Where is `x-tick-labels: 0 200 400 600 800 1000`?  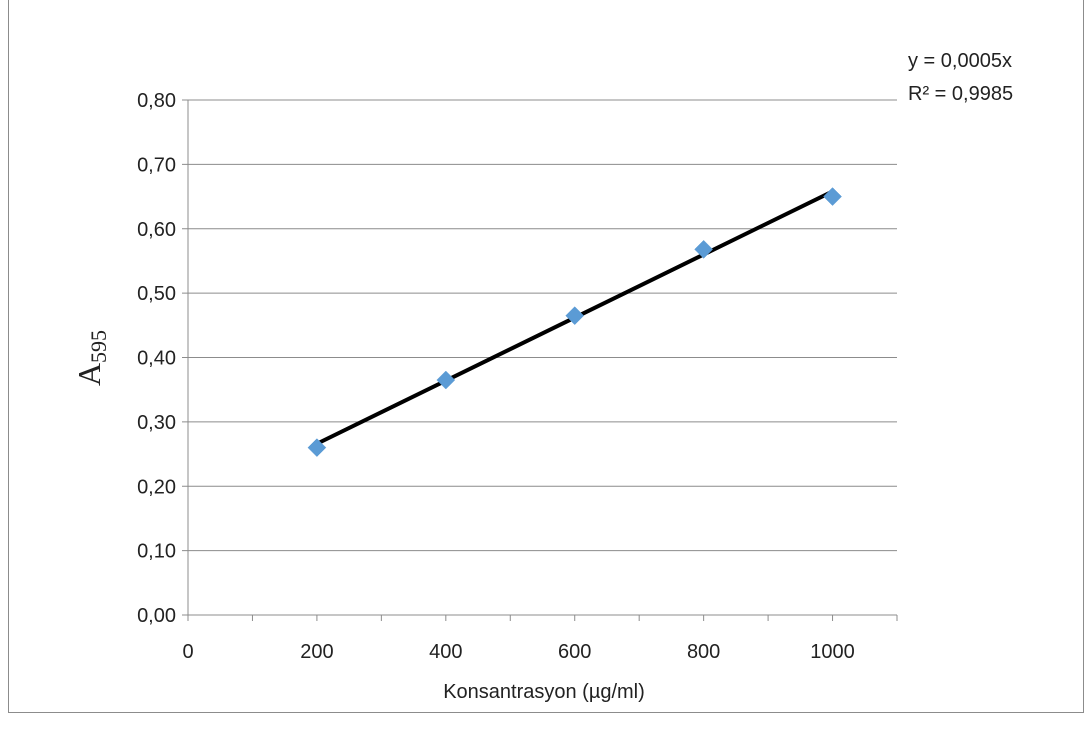
x-tick-labels: 0 200 400 600 800 1000 is located at coordinates (518, 652).